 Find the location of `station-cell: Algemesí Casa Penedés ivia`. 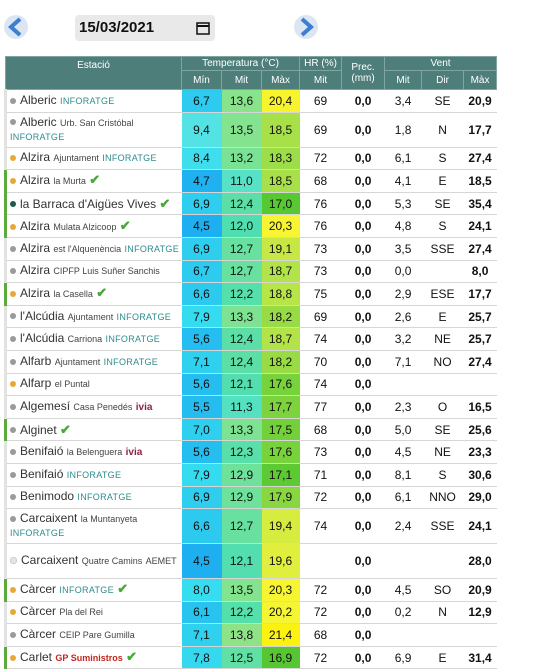

station-cell: Algemesí Casa Penedés ivia is located at coordinates (93, 407).